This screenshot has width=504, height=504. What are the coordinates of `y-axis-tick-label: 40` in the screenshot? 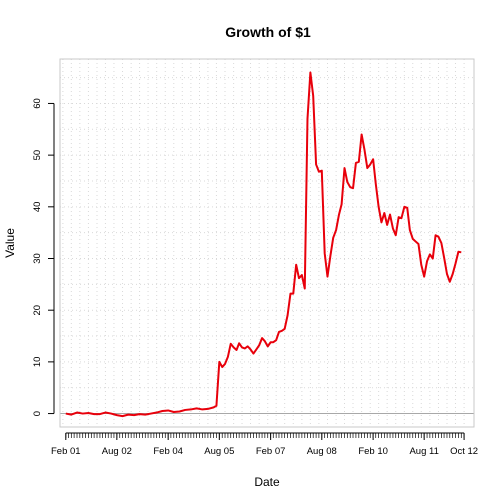 It's located at (37, 207).